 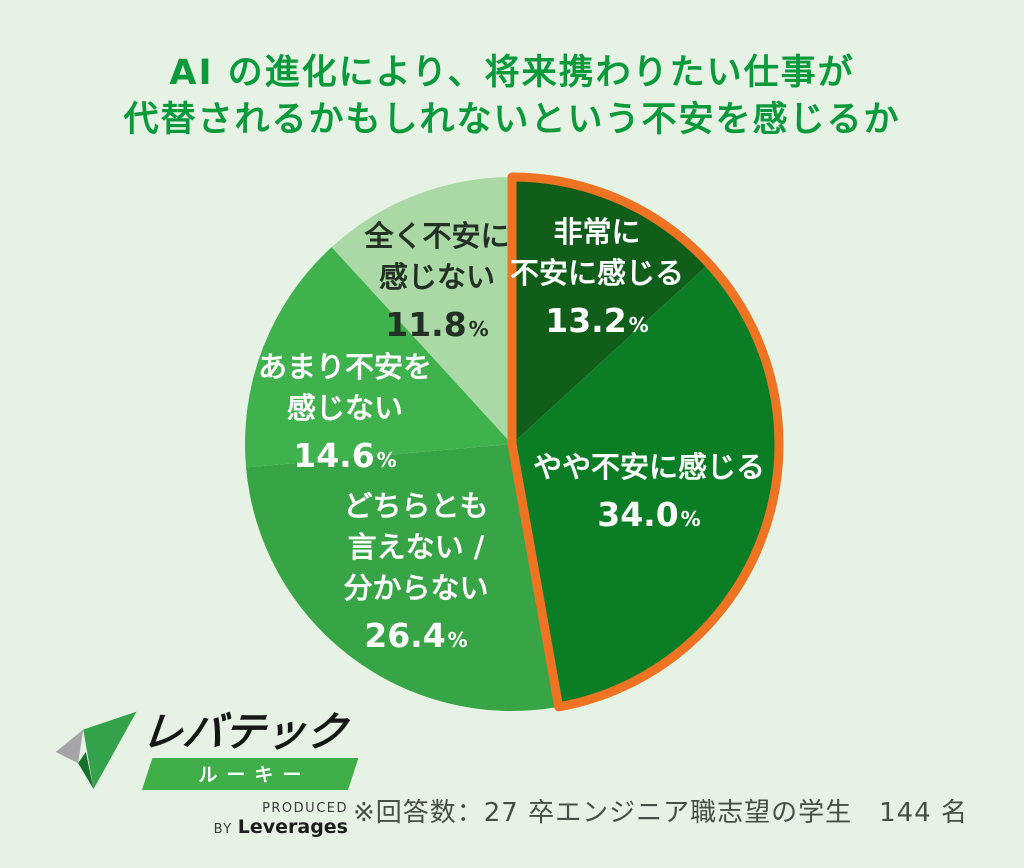 I want to click on slice-label-line: 分からない, so click(x=416, y=588).